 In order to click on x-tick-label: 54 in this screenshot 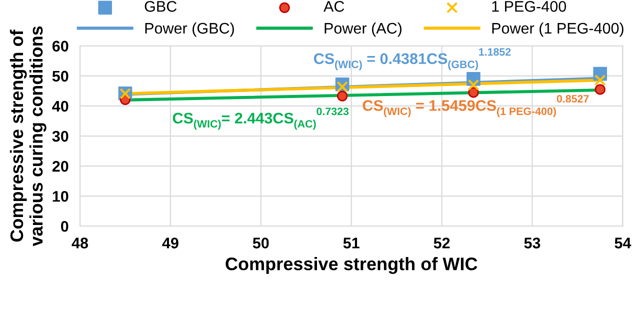, I will do `click(623, 243)`.